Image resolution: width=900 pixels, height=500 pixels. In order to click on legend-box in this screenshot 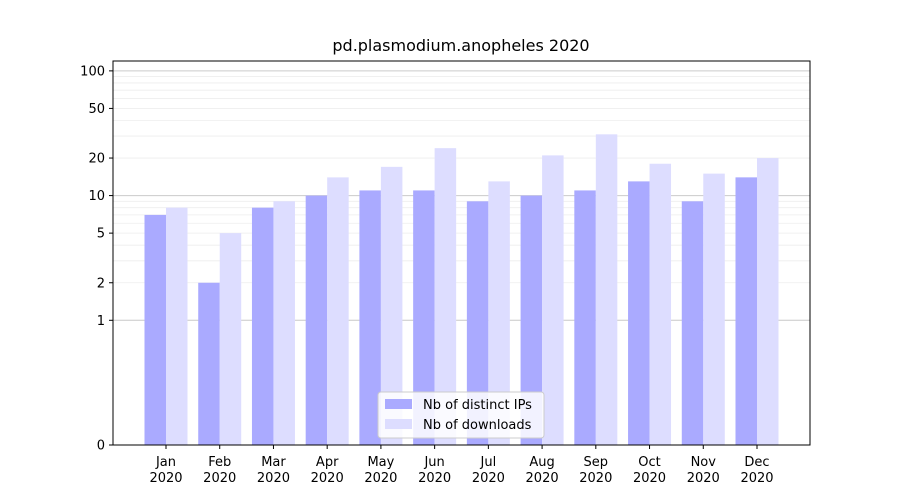, I will do `click(461, 415)`.